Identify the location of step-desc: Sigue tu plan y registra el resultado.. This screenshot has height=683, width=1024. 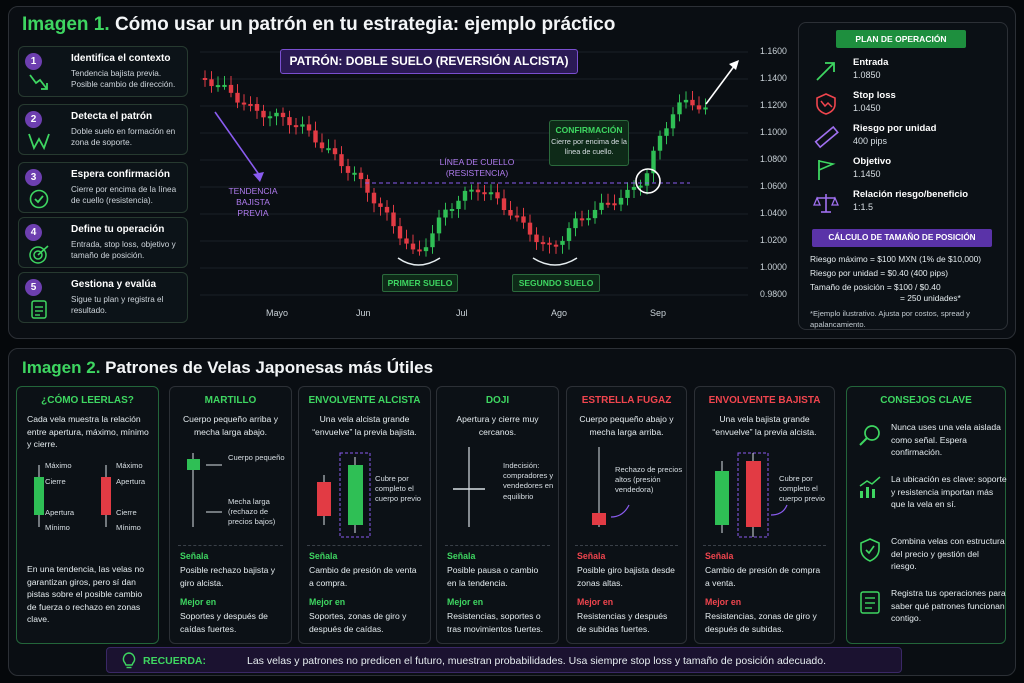
(117, 305).